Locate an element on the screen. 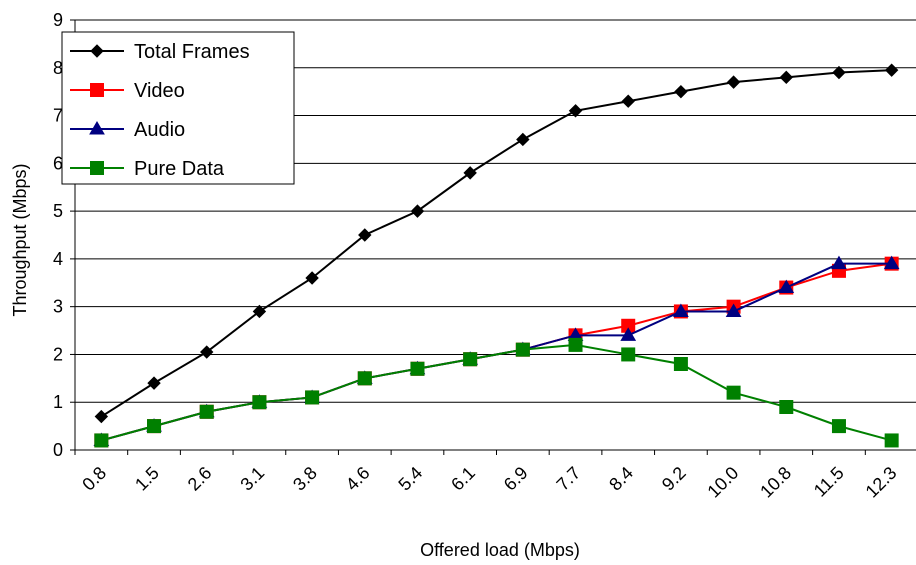 The image size is (916, 565). y-tick-label: 5 is located at coordinates (58, 211).